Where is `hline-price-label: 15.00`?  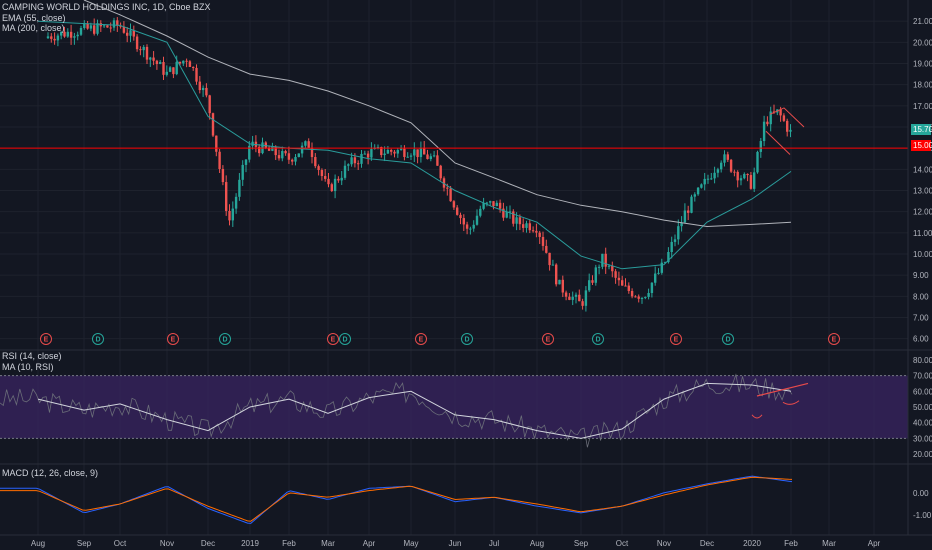 hline-price-label: 15.00 is located at coordinates (922, 145).